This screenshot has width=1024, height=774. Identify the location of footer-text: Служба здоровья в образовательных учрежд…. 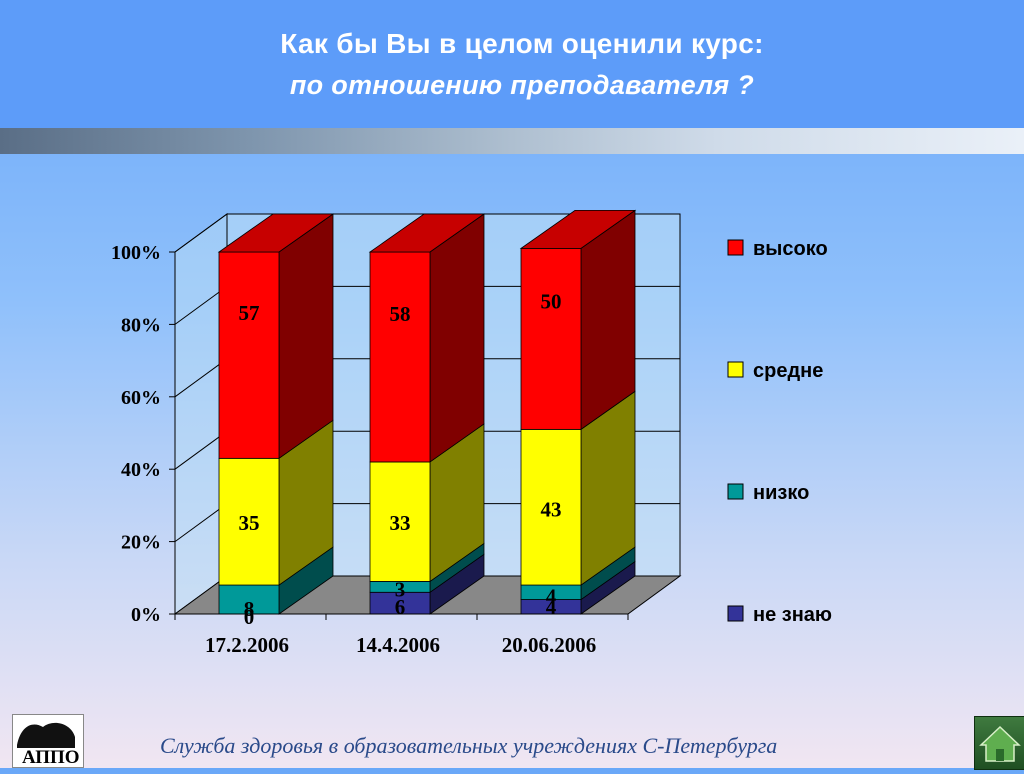
(469, 745).